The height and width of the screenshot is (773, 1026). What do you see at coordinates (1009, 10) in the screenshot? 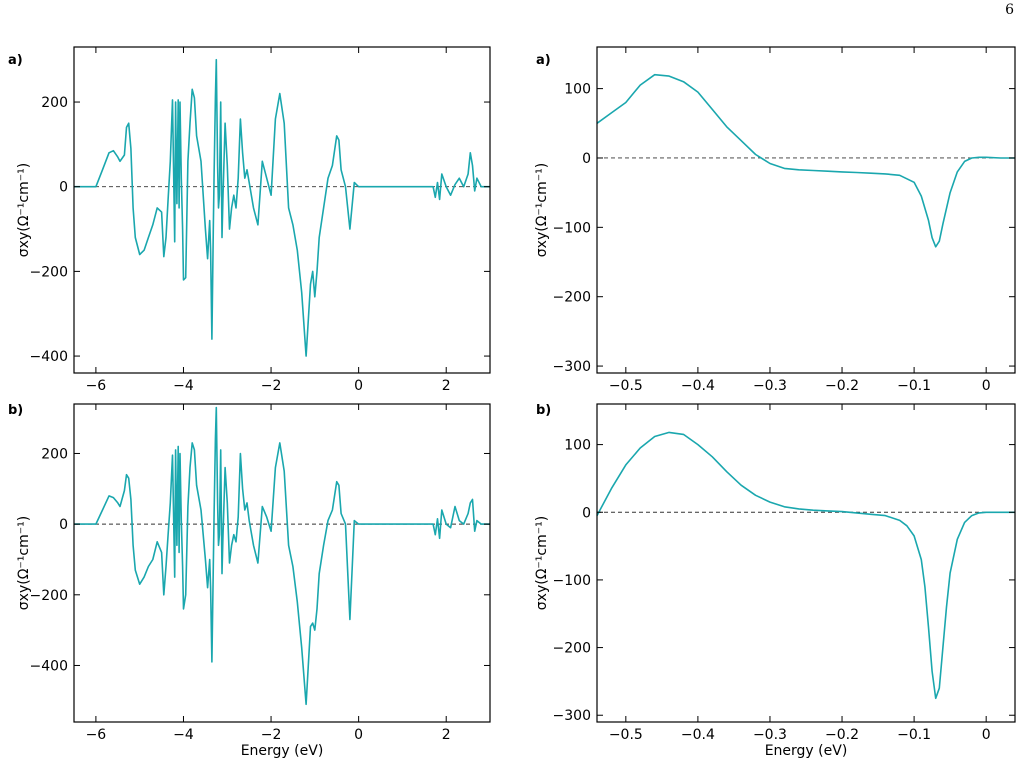
I see `page-number: 6` at bounding box center [1009, 10].